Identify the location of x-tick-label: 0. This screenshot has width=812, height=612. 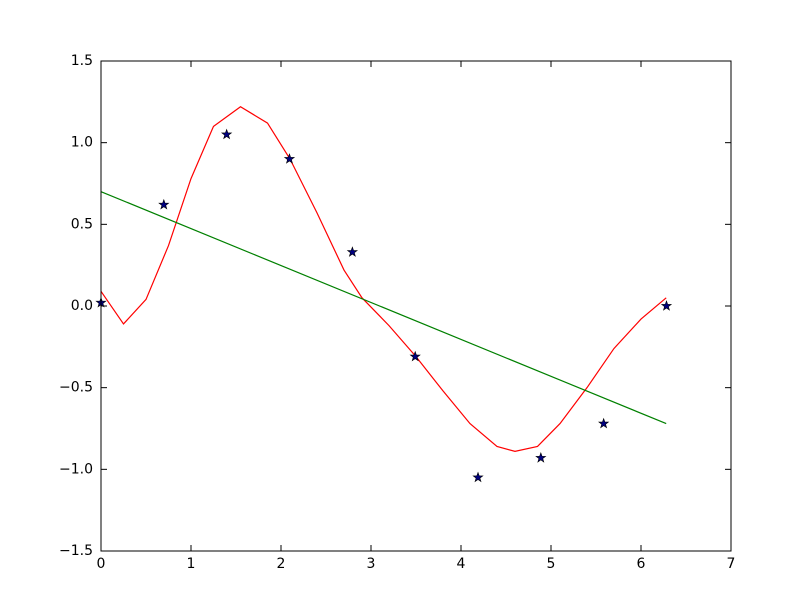
(101, 564).